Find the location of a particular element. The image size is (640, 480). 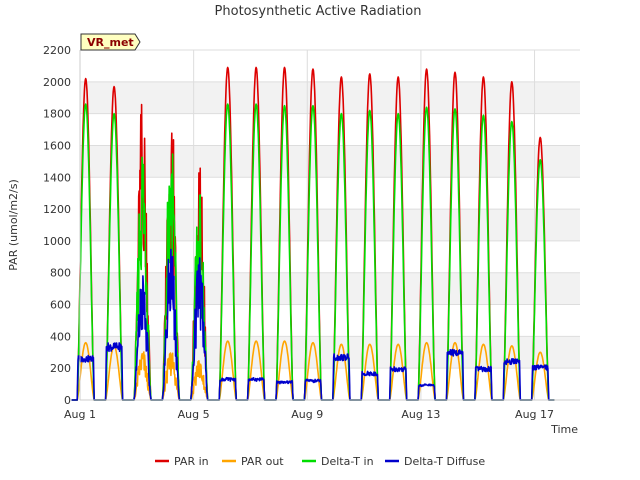

site-badge-box is located at coordinates (110, 42).